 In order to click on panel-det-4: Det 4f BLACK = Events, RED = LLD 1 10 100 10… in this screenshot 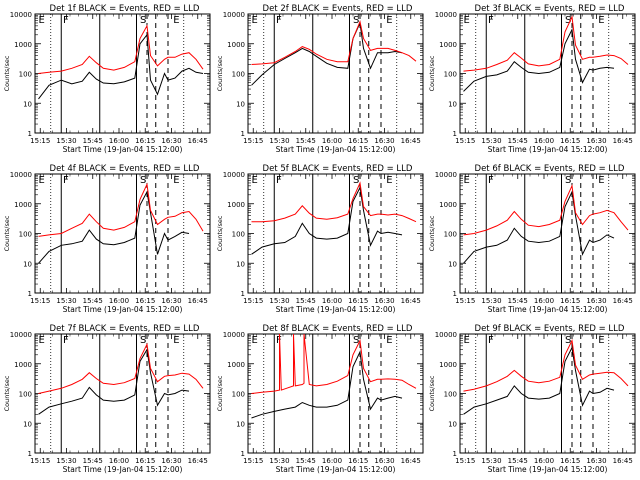, I will do `click(107, 239)`.